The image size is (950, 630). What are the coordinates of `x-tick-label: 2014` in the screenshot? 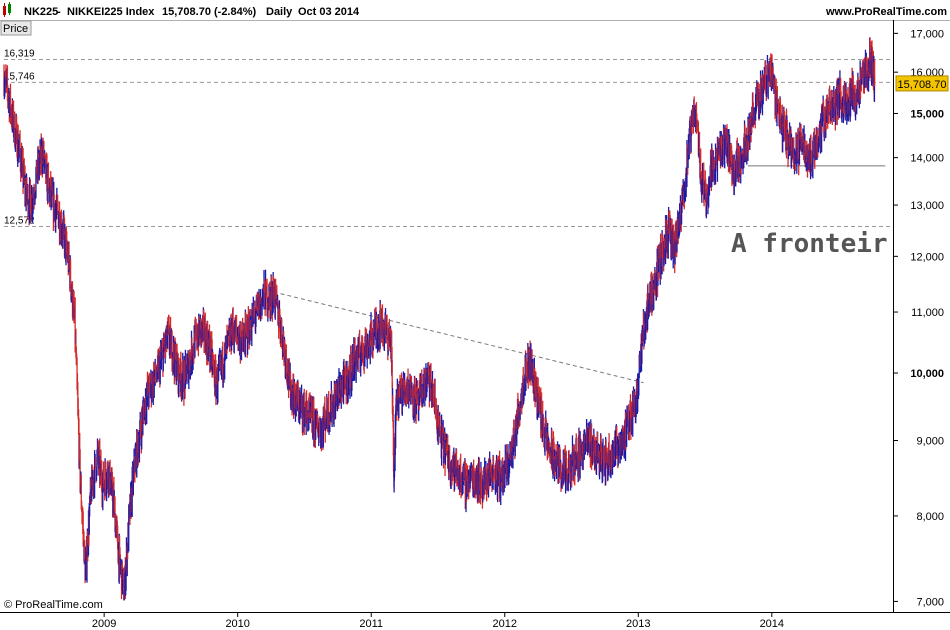 It's located at (772, 624).